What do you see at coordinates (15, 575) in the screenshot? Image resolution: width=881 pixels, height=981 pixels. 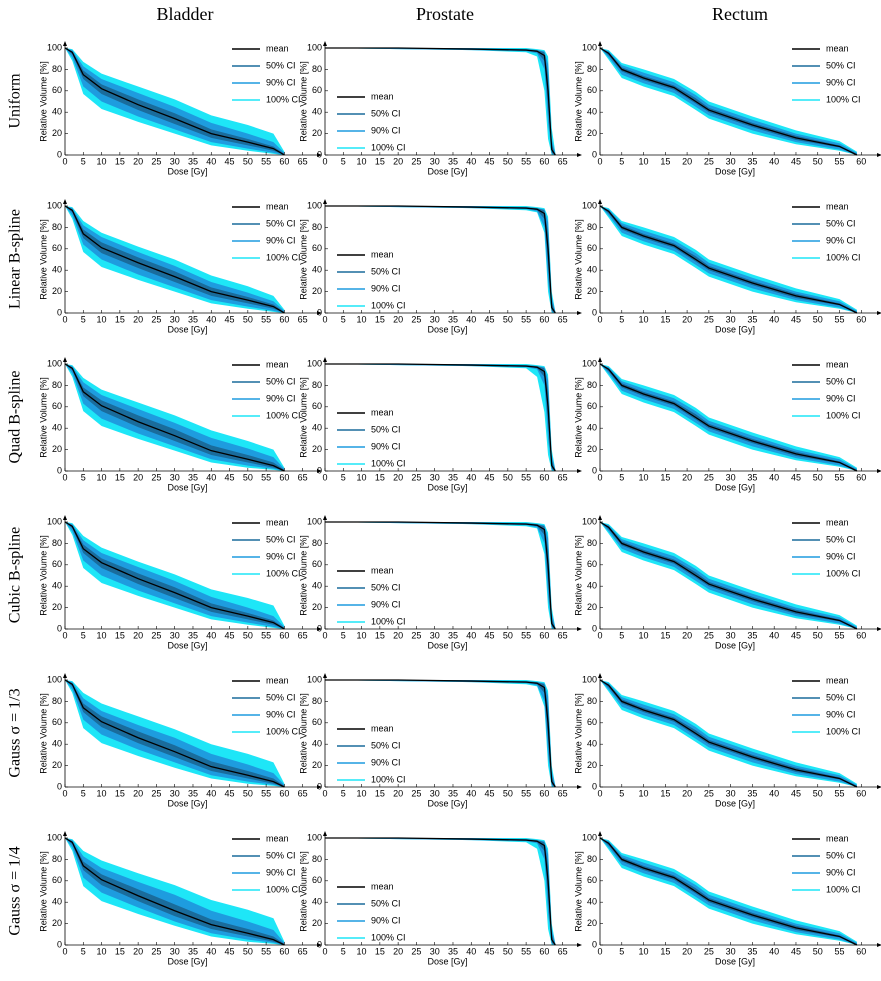 I see `row-title: Cubic B-spline` at bounding box center [15, 575].